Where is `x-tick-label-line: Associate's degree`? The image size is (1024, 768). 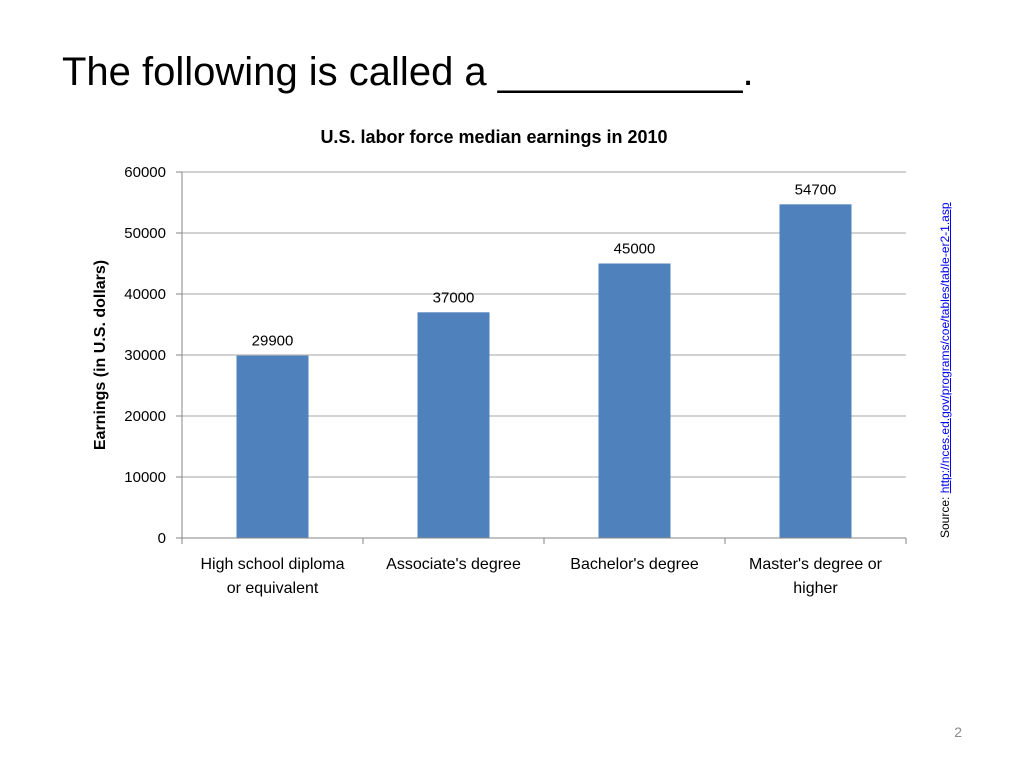
x-tick-label-line: Associate's degree is located at coordinates (453, 564).